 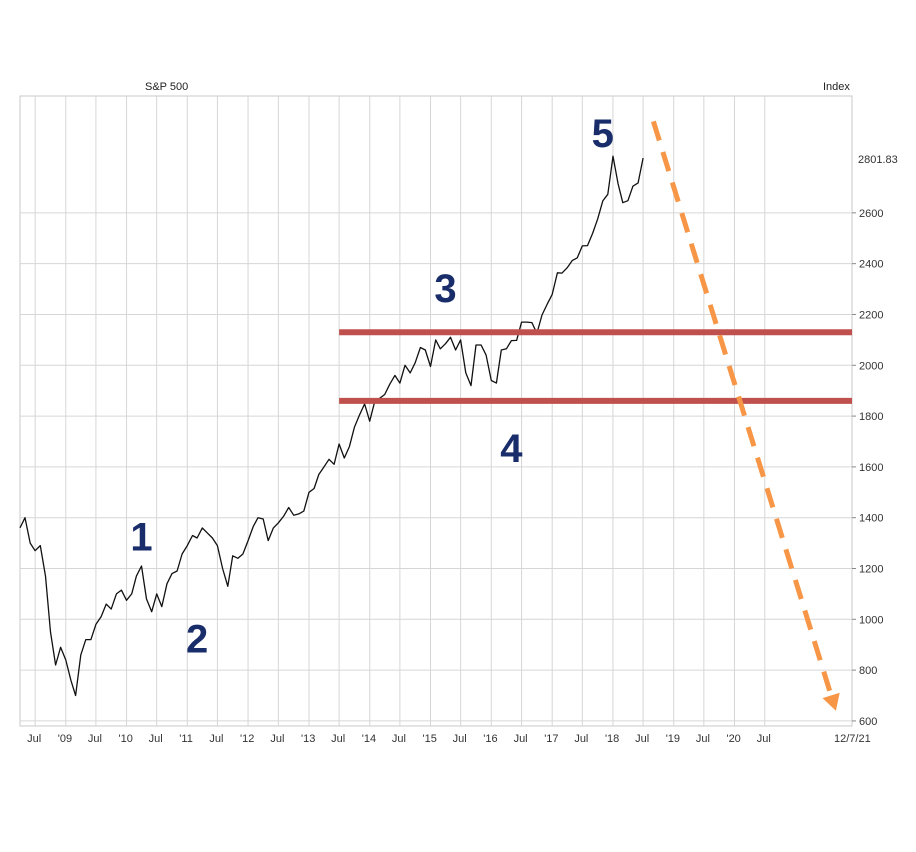 What do you see at coordinates (742, 408) in the screenshot?
I see `projection-arrow-shaft` at bounding box center [742, 408].